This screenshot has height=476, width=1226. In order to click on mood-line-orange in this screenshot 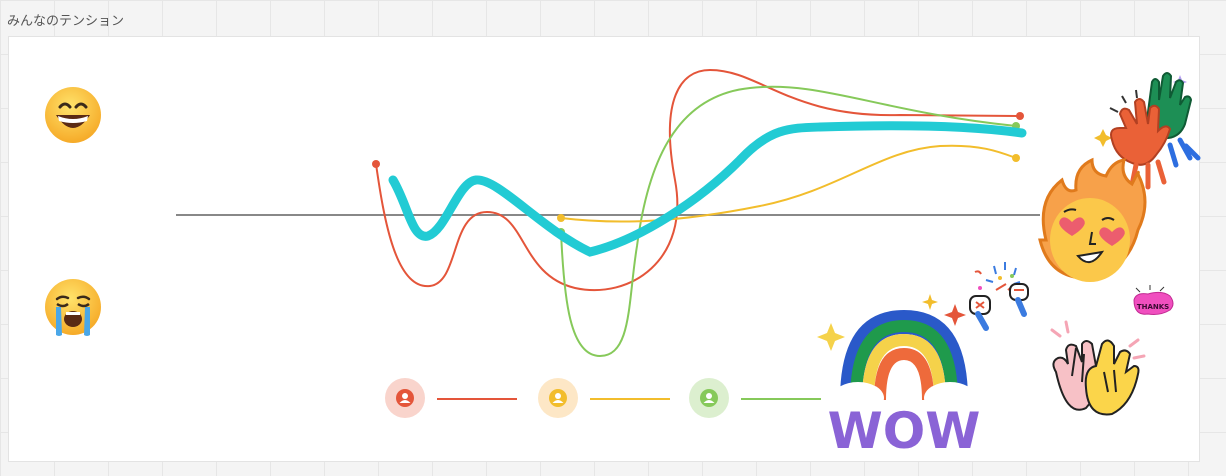, I will do `click(788, 183)`.